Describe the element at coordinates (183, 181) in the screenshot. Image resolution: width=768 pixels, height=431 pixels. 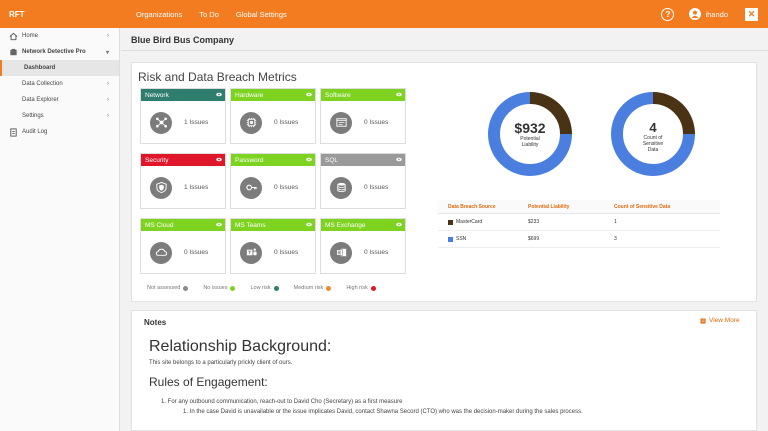
I see `card-security: Security 1 Issues` at that location.